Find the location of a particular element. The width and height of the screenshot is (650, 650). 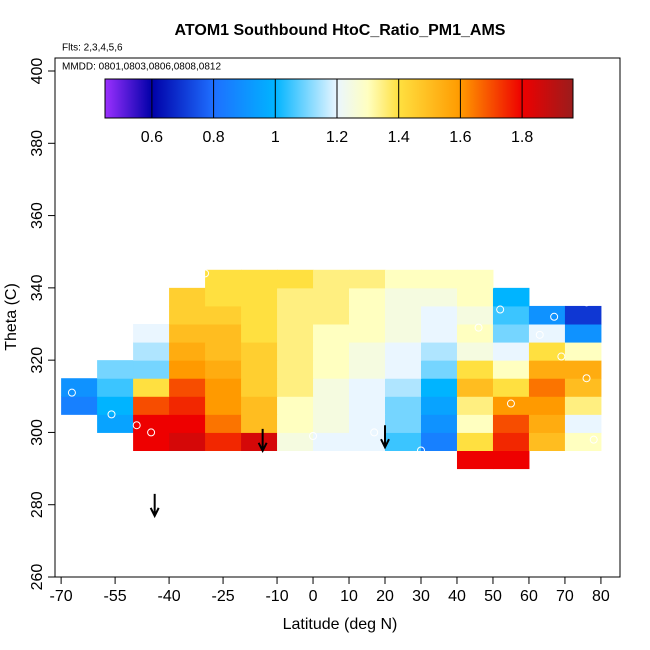

x-tick-label: 60 is located at coordinates (529, 596).